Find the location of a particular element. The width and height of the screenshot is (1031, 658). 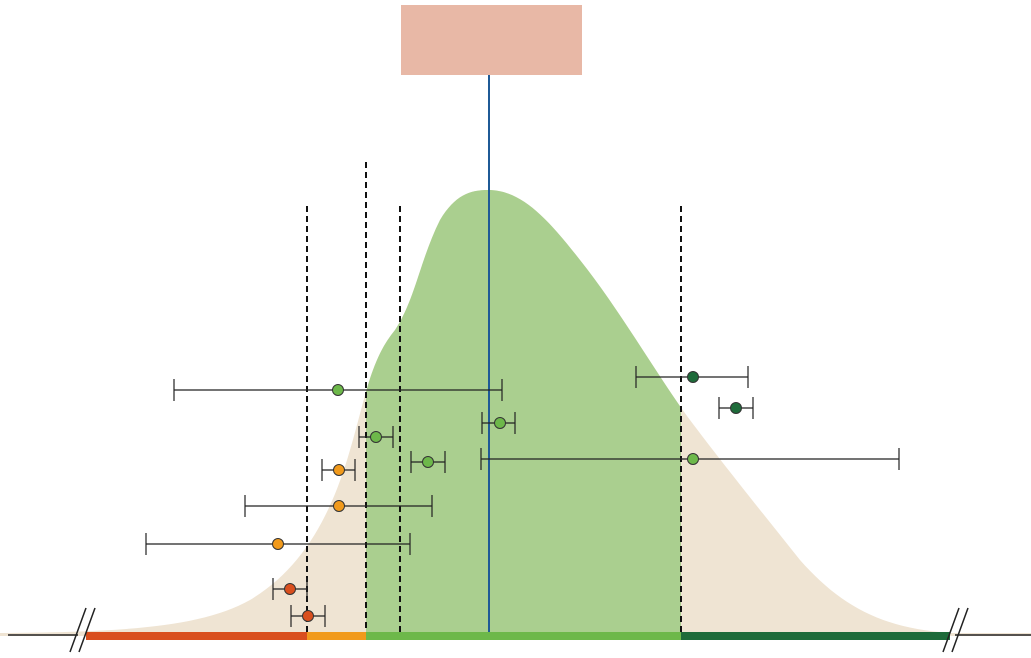

axis-break-right is located at coordinates (955, 630).